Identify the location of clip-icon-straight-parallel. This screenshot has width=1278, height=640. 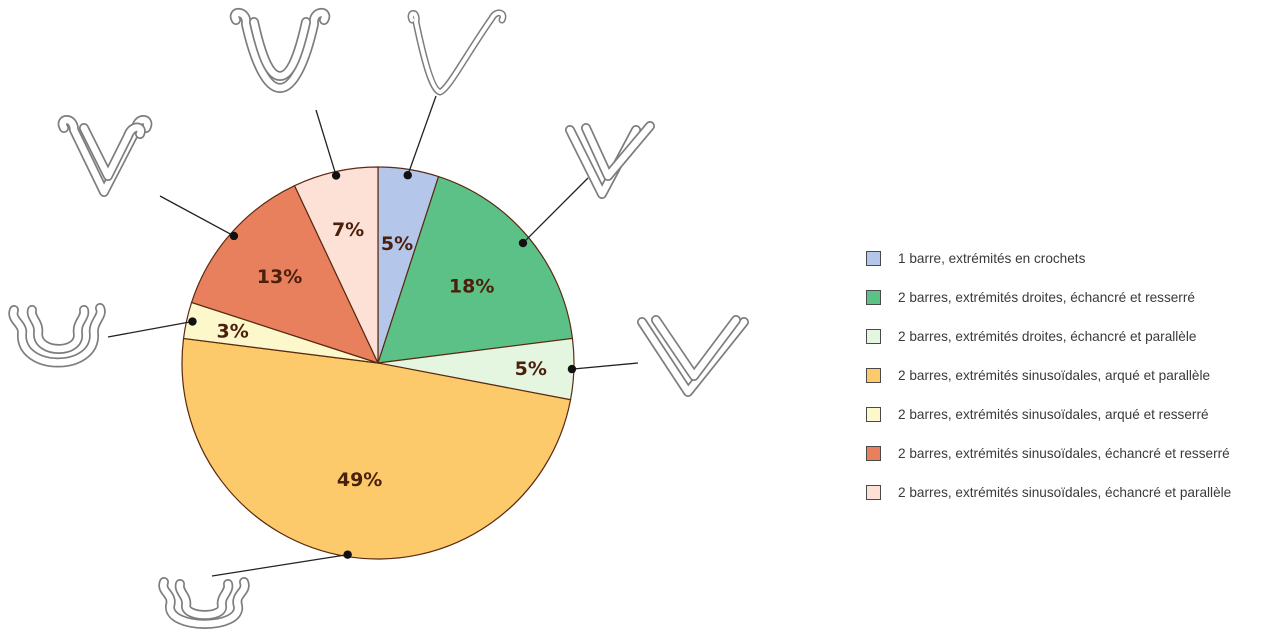
(693, 356).